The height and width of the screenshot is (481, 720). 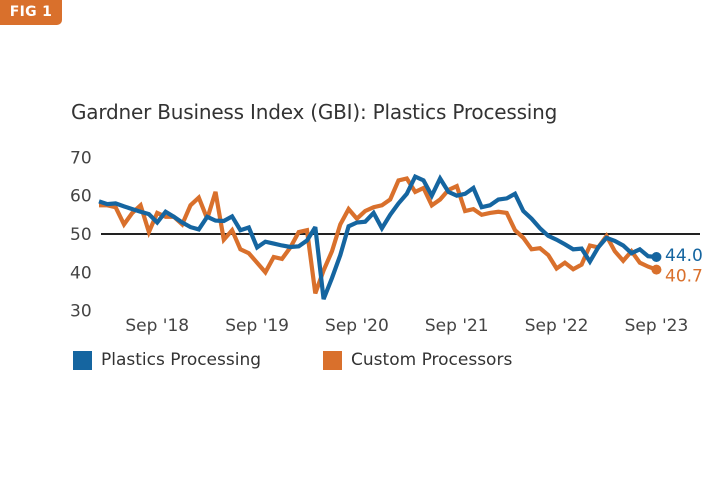 What do you see at coordinates (82, 360) in the screenshot?
I see `legend-swatch-plastics` at bounding box center [82, 360].